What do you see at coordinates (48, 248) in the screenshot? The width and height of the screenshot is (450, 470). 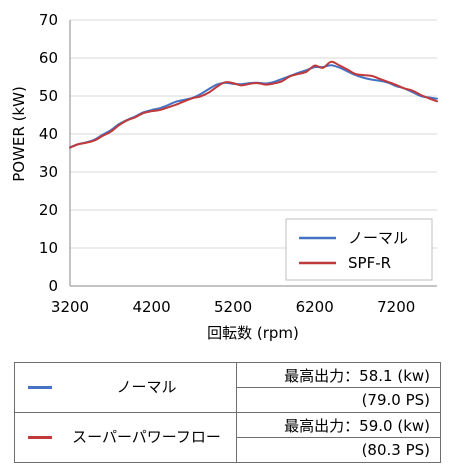 I see `y-tick-label: 10` at bounding box center [48, 248].